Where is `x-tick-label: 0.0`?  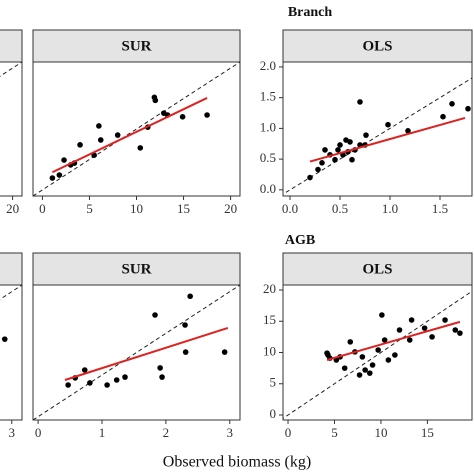 x-tick-label: 0.0 is located at coordinates (290, 208).